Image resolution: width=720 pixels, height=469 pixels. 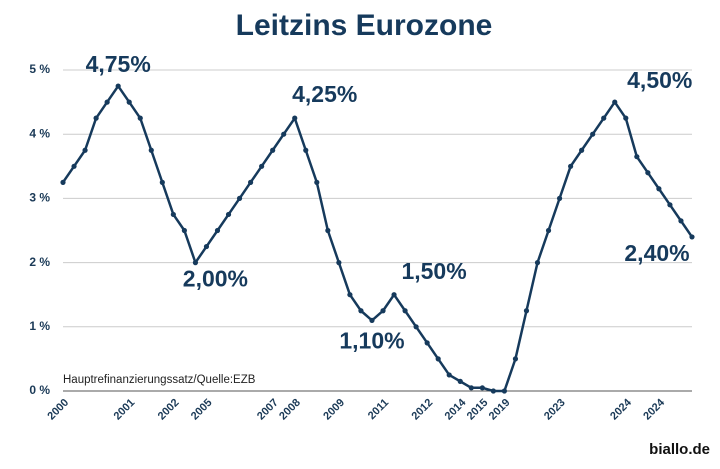 What do you see at coordinates (679, 449) in the screenshot?
I see `source: biallo.de` at bounding box center [679, 449].